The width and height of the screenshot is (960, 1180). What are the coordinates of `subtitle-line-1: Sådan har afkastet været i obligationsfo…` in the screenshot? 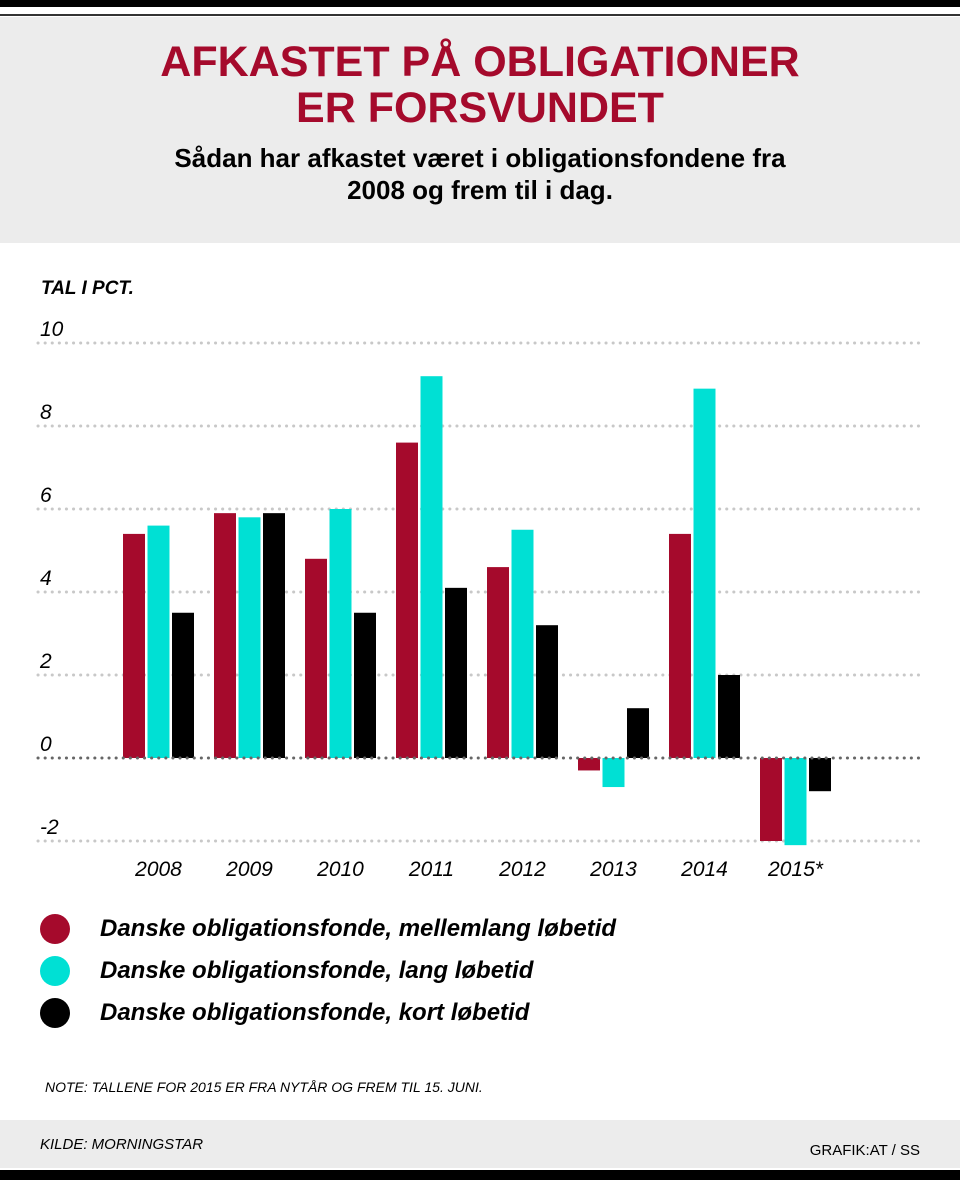 It's located at (480, 158).